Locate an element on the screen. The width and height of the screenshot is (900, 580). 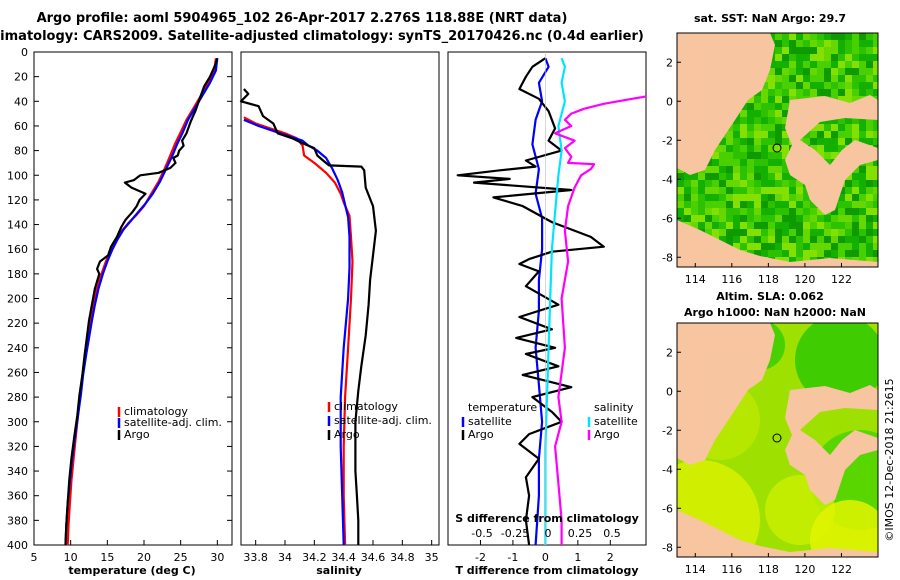
lat-tick-label: -6 is located at coordinates (667, 508).